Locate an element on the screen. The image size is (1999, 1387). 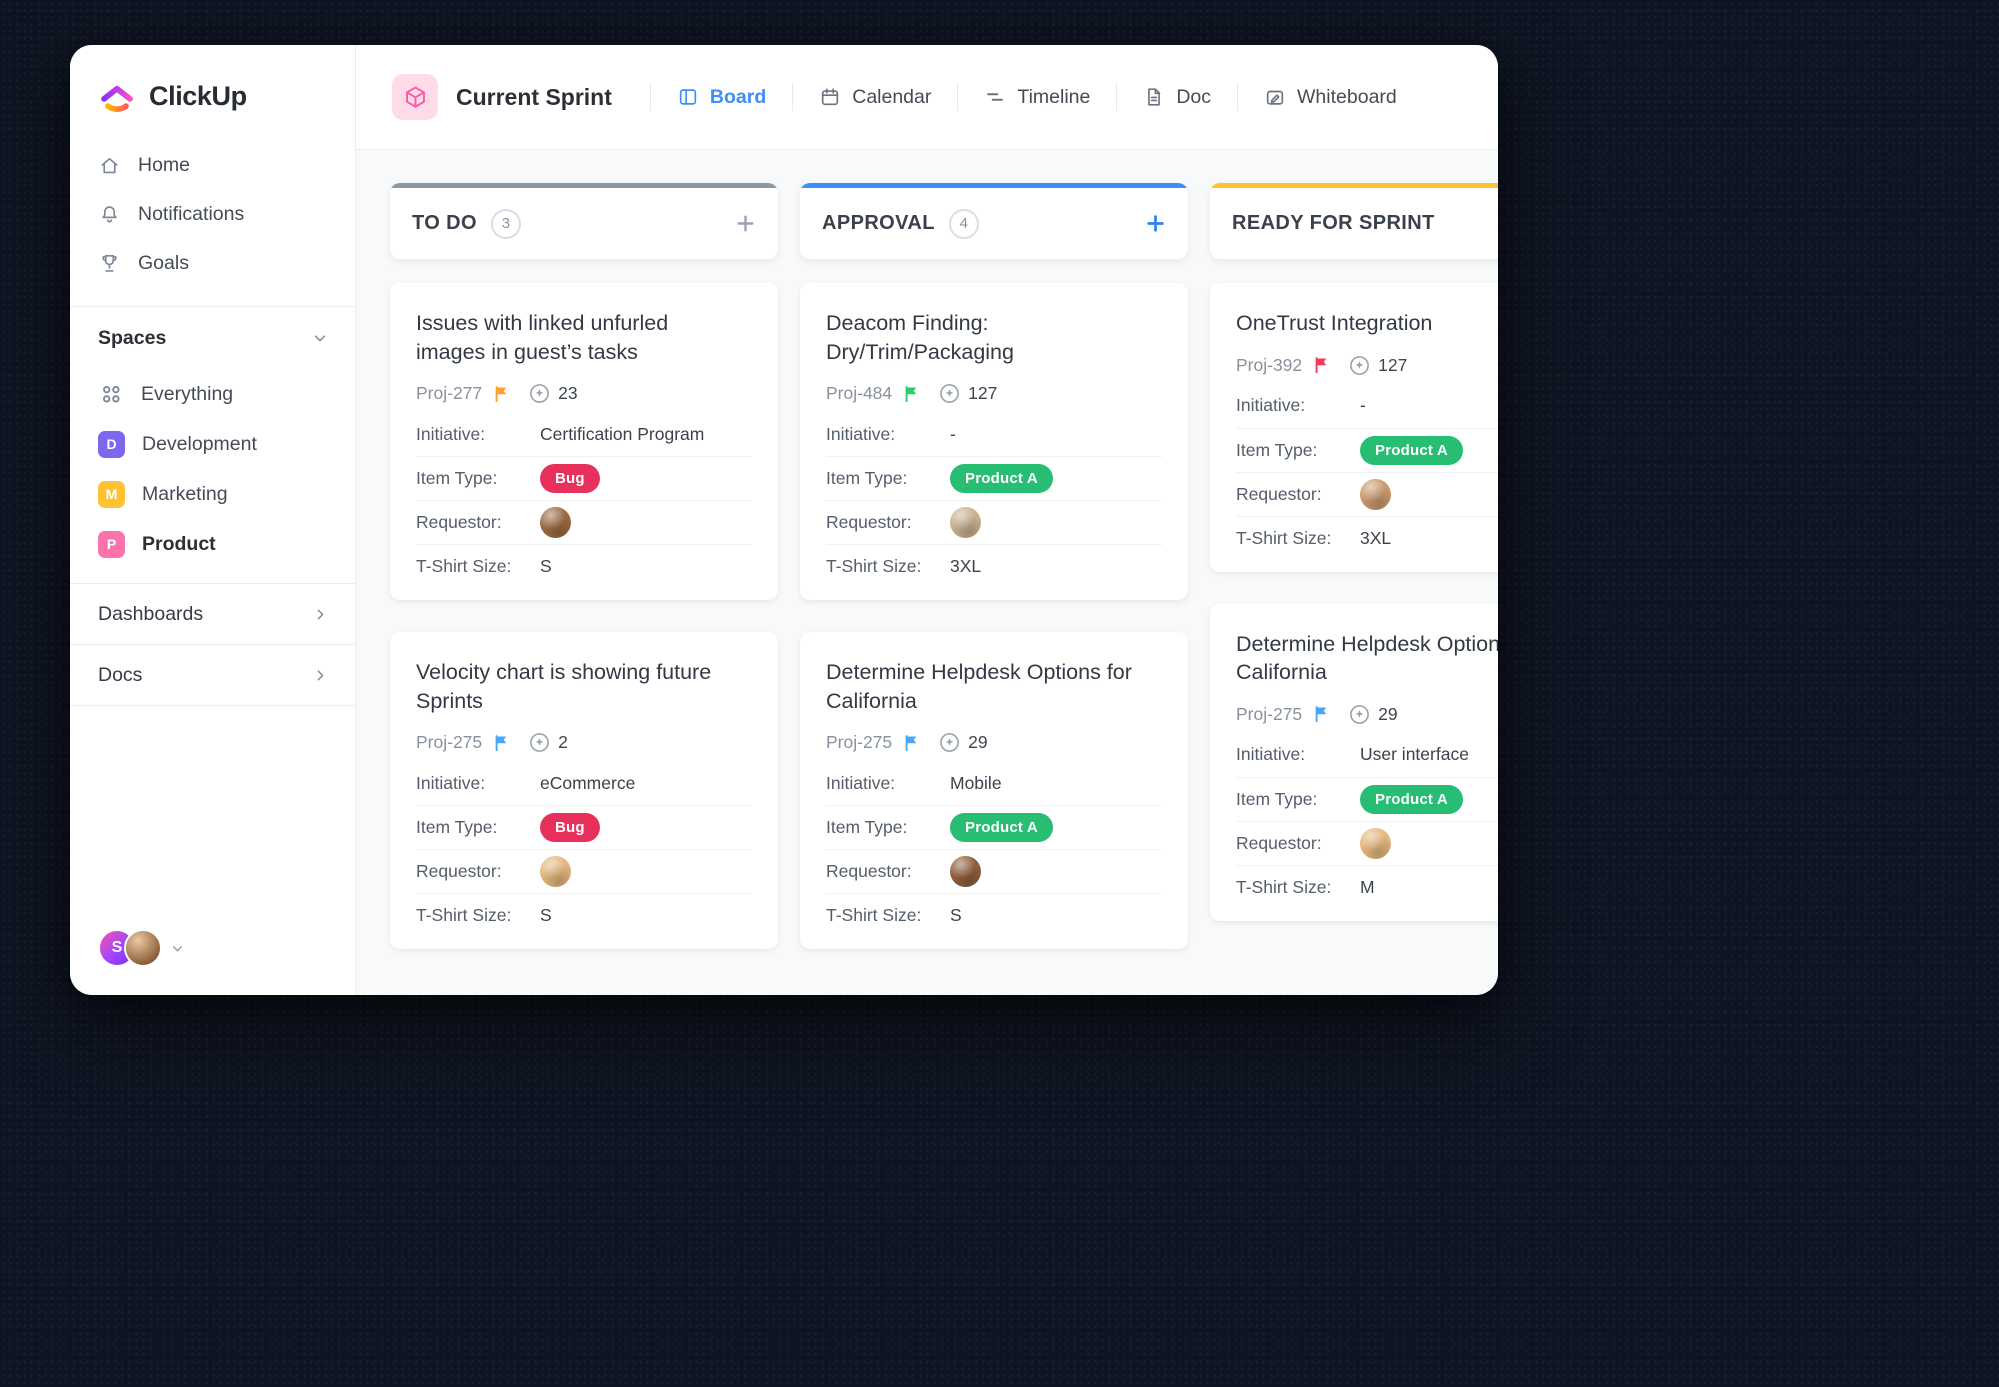
clickup-logo: ClickUp is located at coordinates (212, 93).